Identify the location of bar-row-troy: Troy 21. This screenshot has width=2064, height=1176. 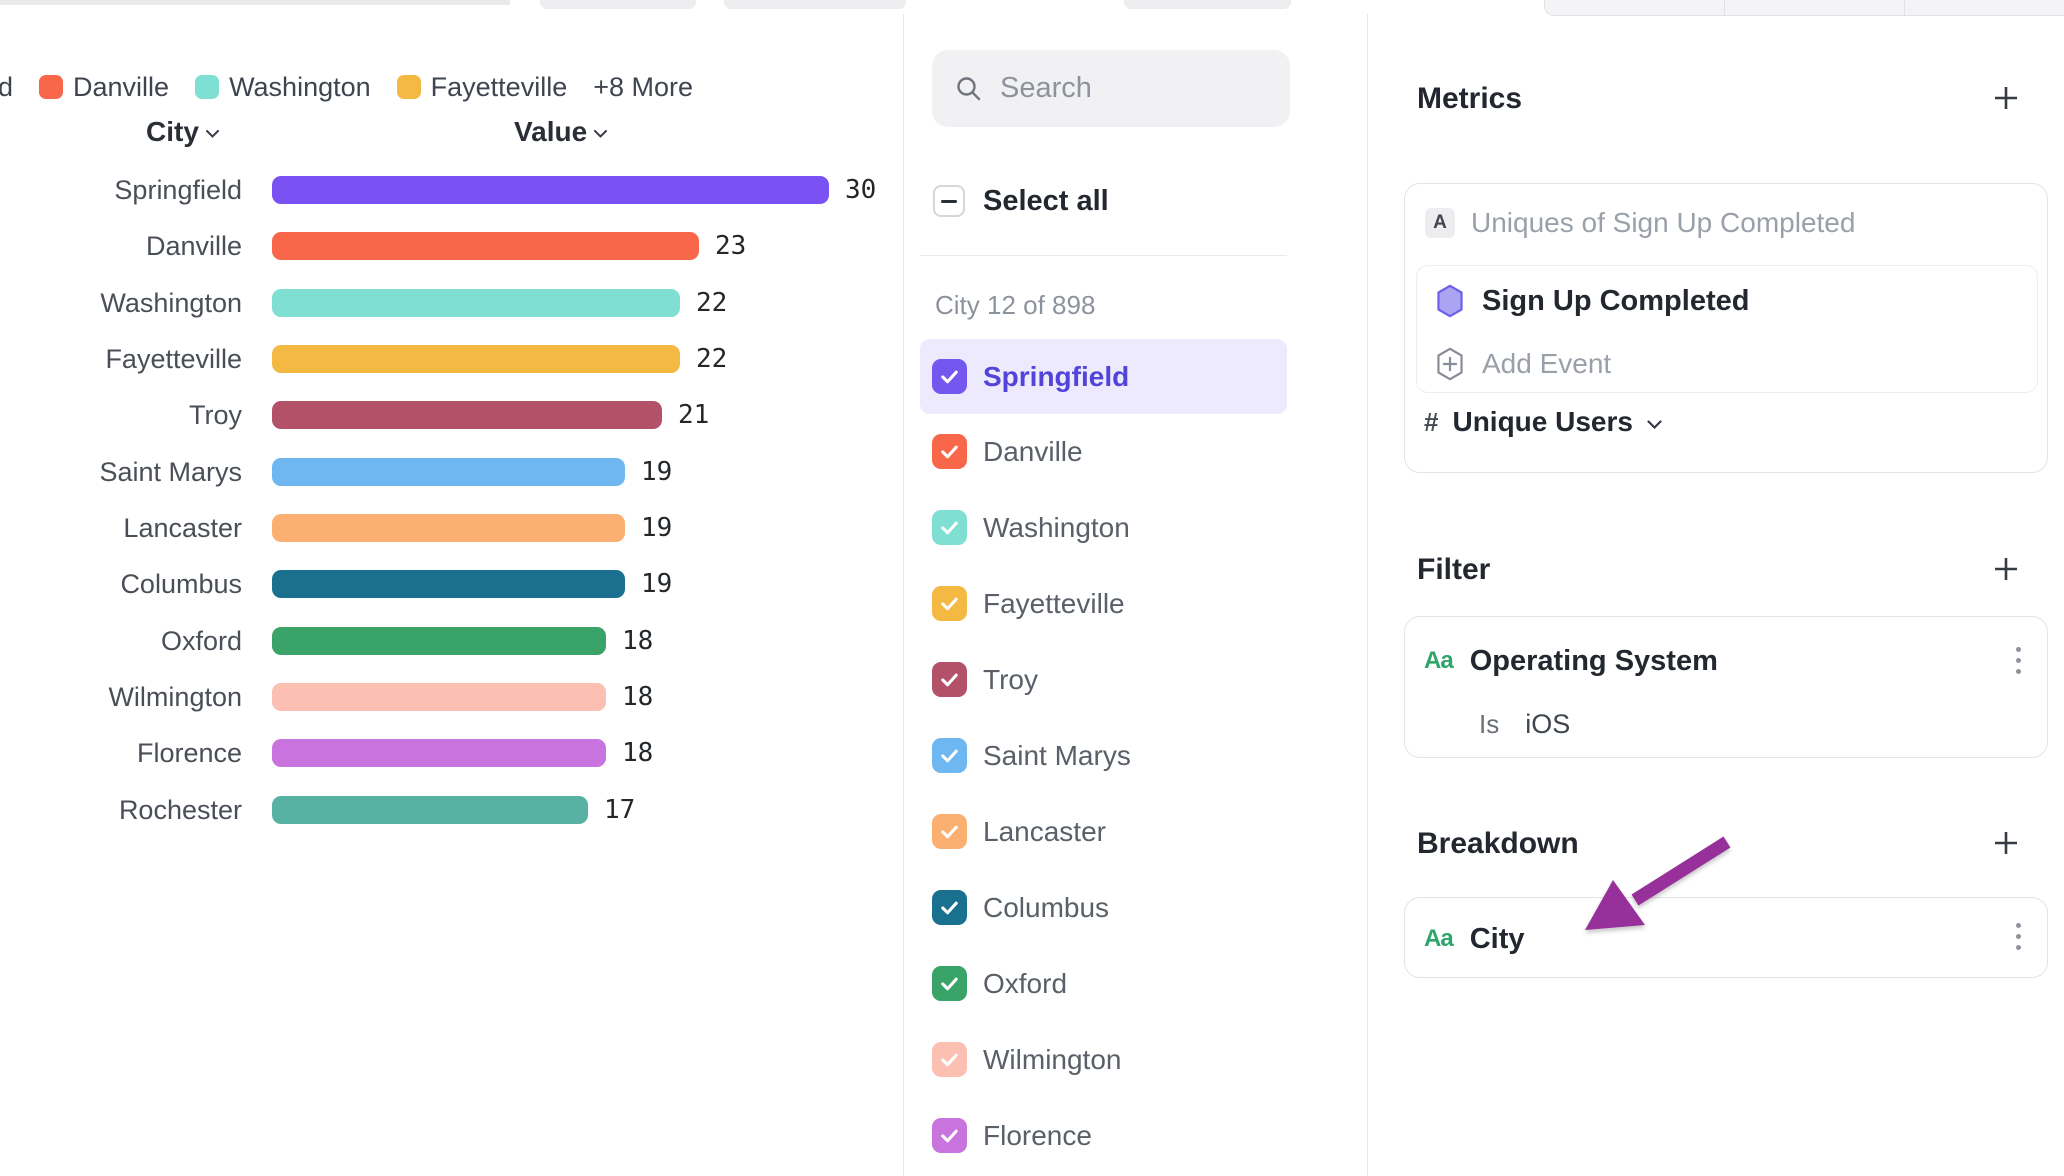
(371, 415).